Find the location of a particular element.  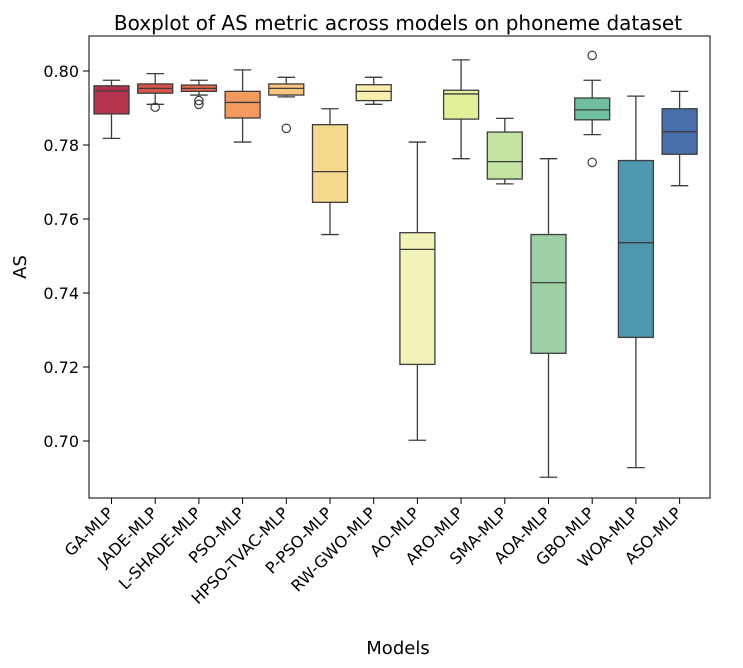

y-tick-label: 0.80 is located at coordinates (61, 71).